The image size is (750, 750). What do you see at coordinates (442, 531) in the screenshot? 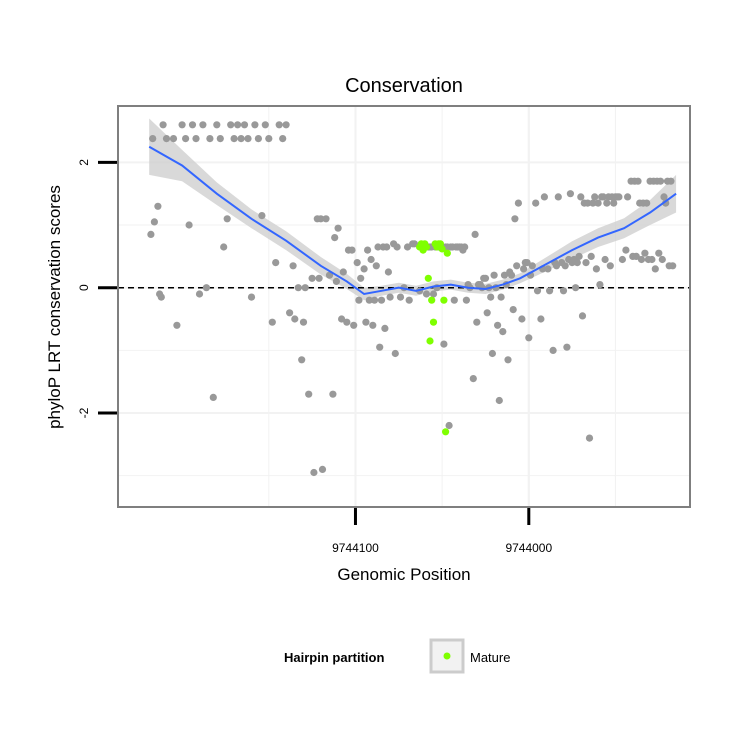
I see `x-axis: 9744100 9744000` at bounding box center [442, 531].